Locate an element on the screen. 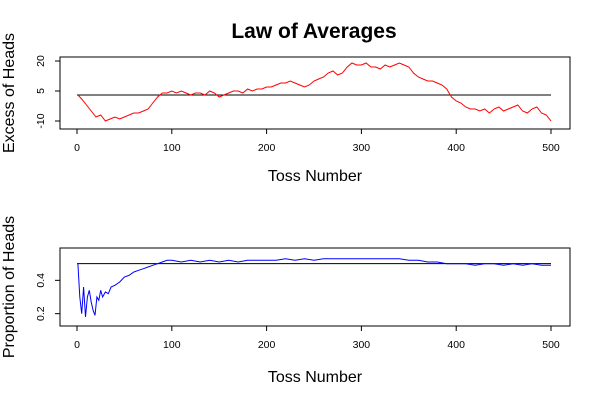 This screenshot has height=400, width=599. y-tick-label: 0.4 is located at coordinates (41, 280).